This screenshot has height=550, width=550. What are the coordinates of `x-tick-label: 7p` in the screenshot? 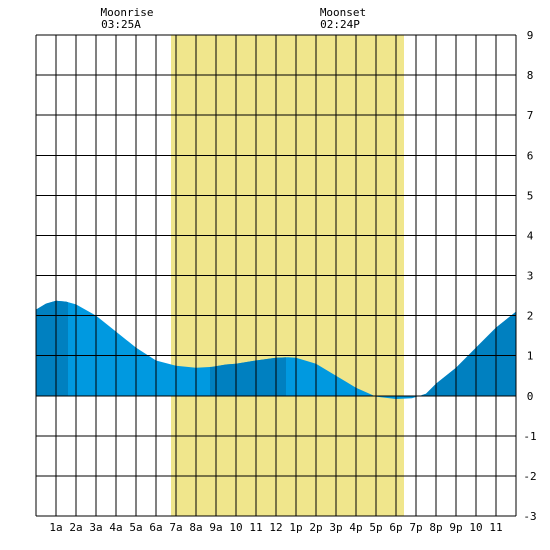 It's located at (415, 527).